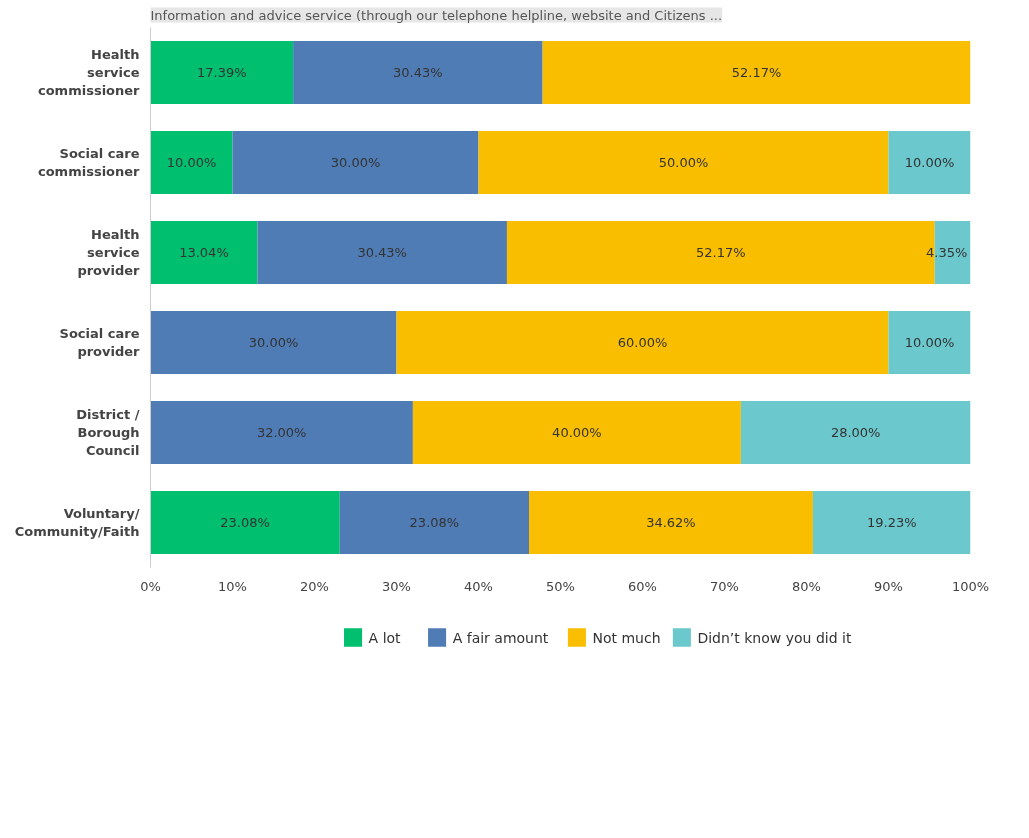 The width and height of the screenshot is (1029, 838). Describe the element at coordinates (478, 586) in the screenshot. I see `x-tick-label: 40%` at that location.